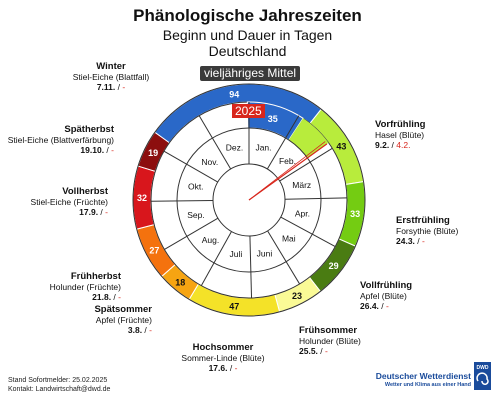 The image size is (495, 400). Describe the element at coordinates (123, 320) in the screenshot. I see `season-label-spaetsommer: Spätsommer Apfel (Früchte) 3.8. / -` at that location.